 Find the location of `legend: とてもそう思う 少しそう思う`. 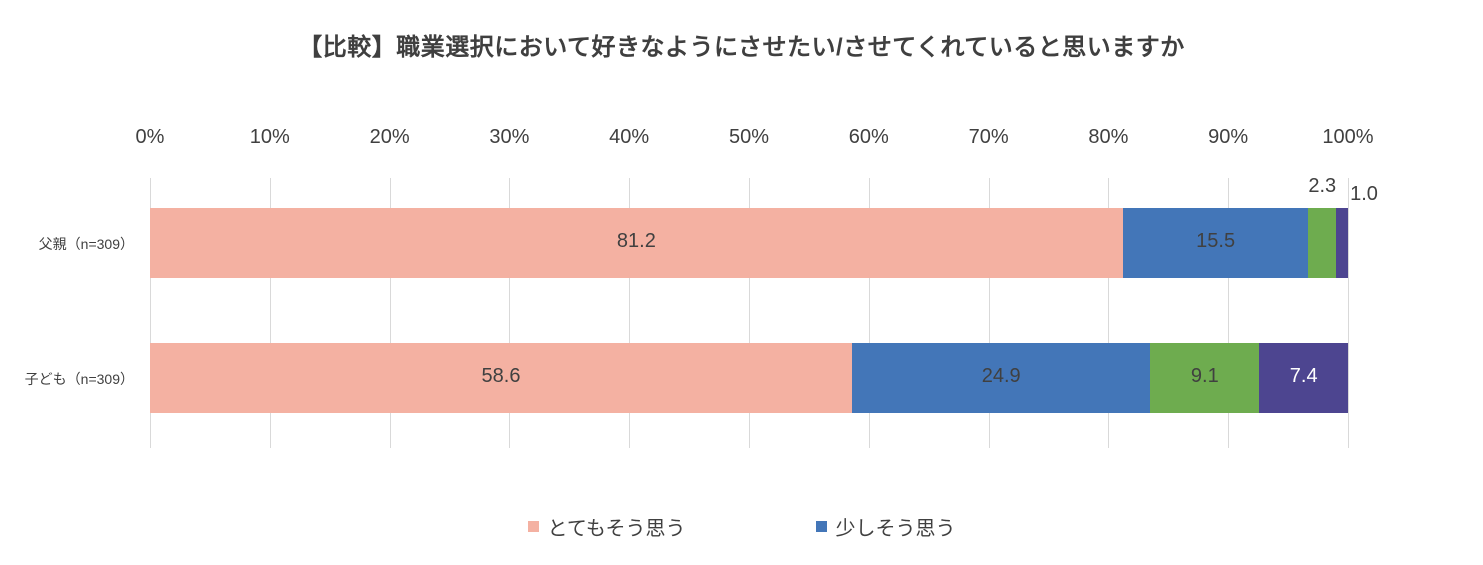

legend: とてもそう思う 少しそう思う is located at coordinates (741, 526).